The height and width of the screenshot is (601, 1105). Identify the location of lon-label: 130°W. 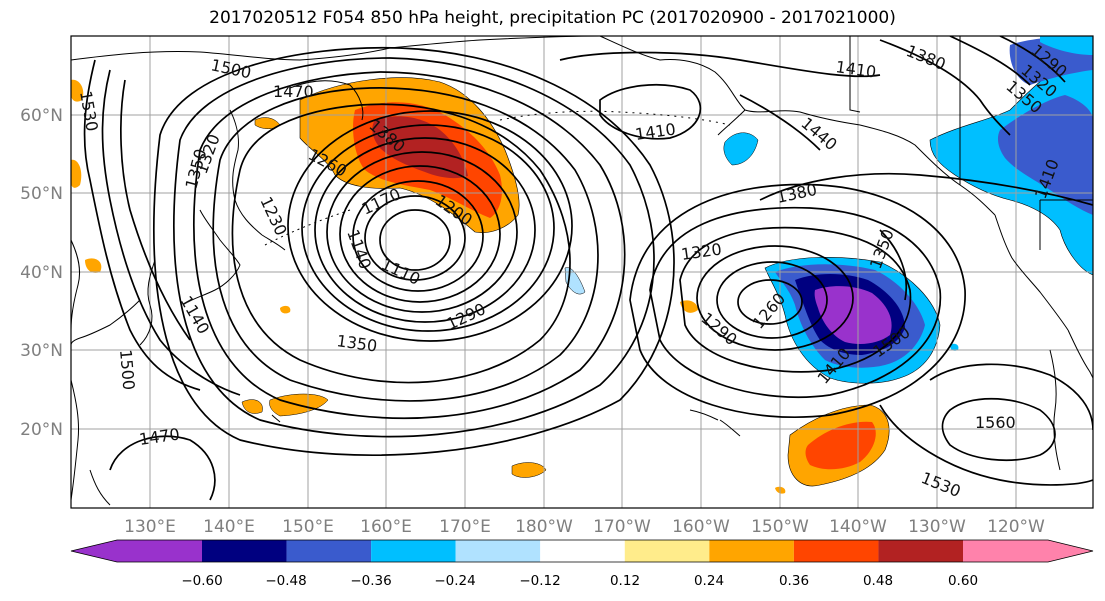
(937, 527).